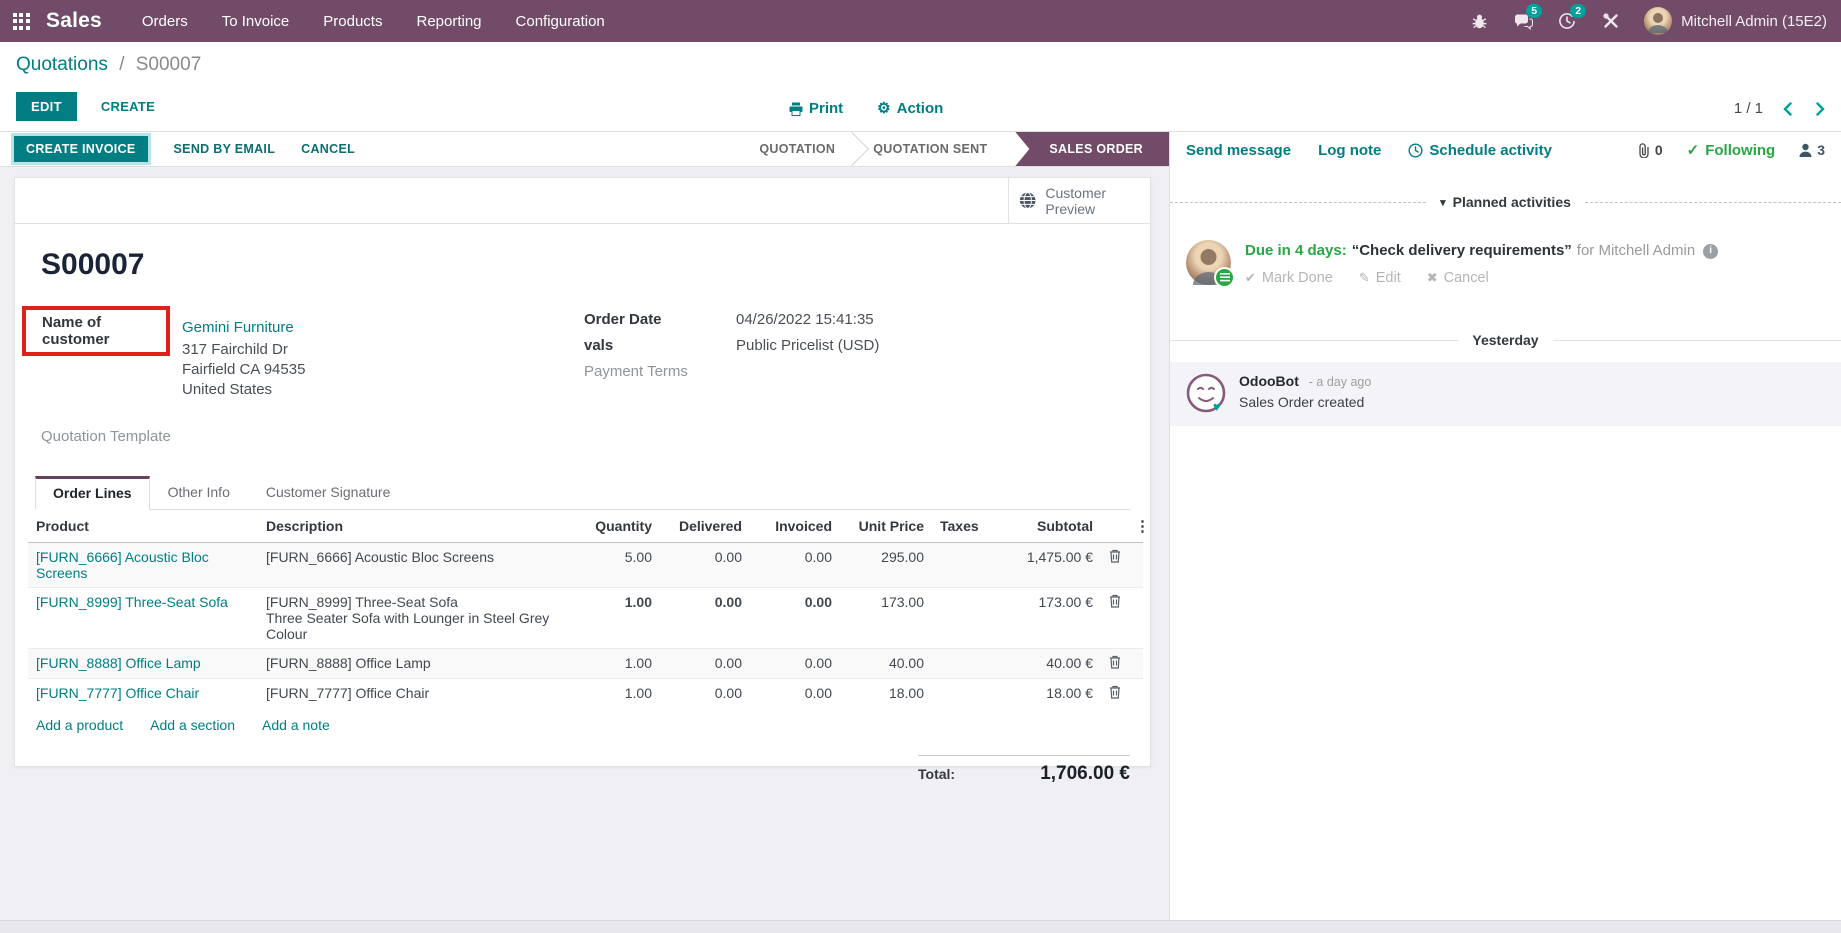  Describe the element at coordinates (808, 345) in the screenshot. I see `pricelist-value: Public Pricelist (USD)` at that location.